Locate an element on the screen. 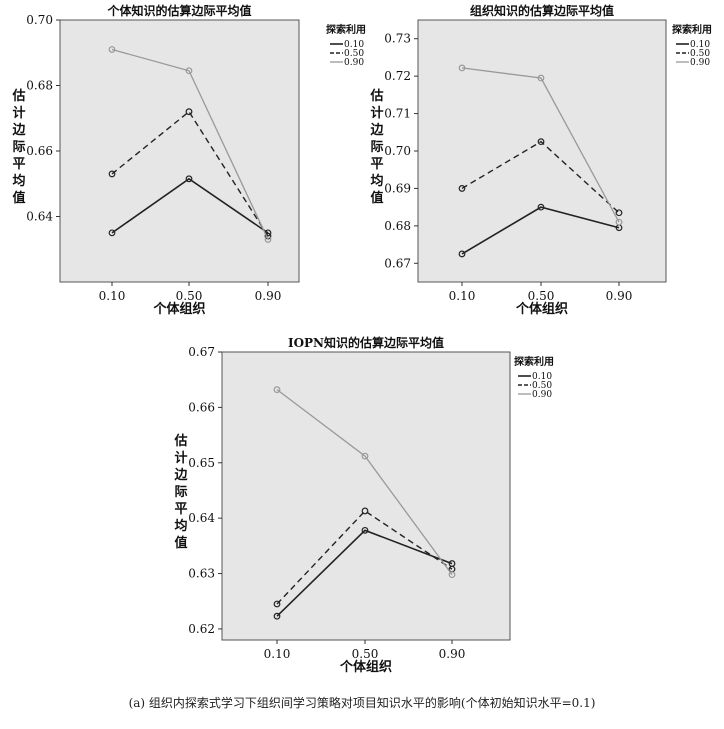 The image size is (724, 729). y-tick-label: 0.71 is located at coordinates (397, 114).